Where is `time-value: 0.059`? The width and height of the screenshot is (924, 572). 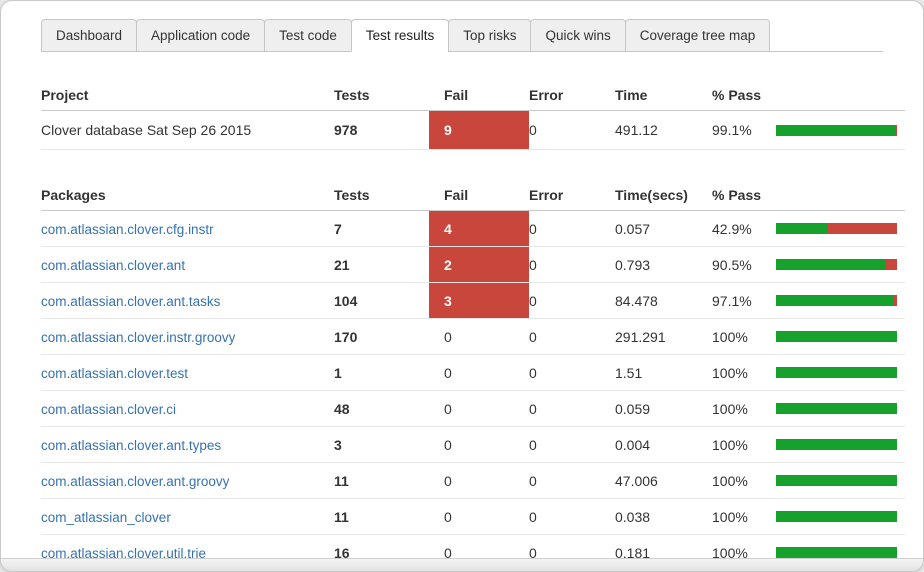 time-value: 0.059 is located at coordinates (633, 408).